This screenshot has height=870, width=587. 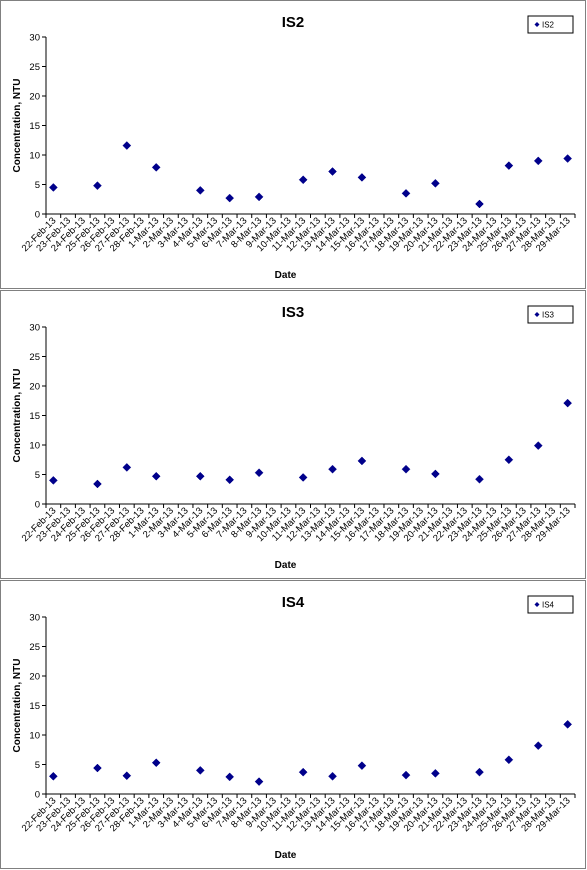 What do you see at coordinates (293, 602) in the screenshot?
I see `chart-title: IS4` at bounding box center [293, 602].